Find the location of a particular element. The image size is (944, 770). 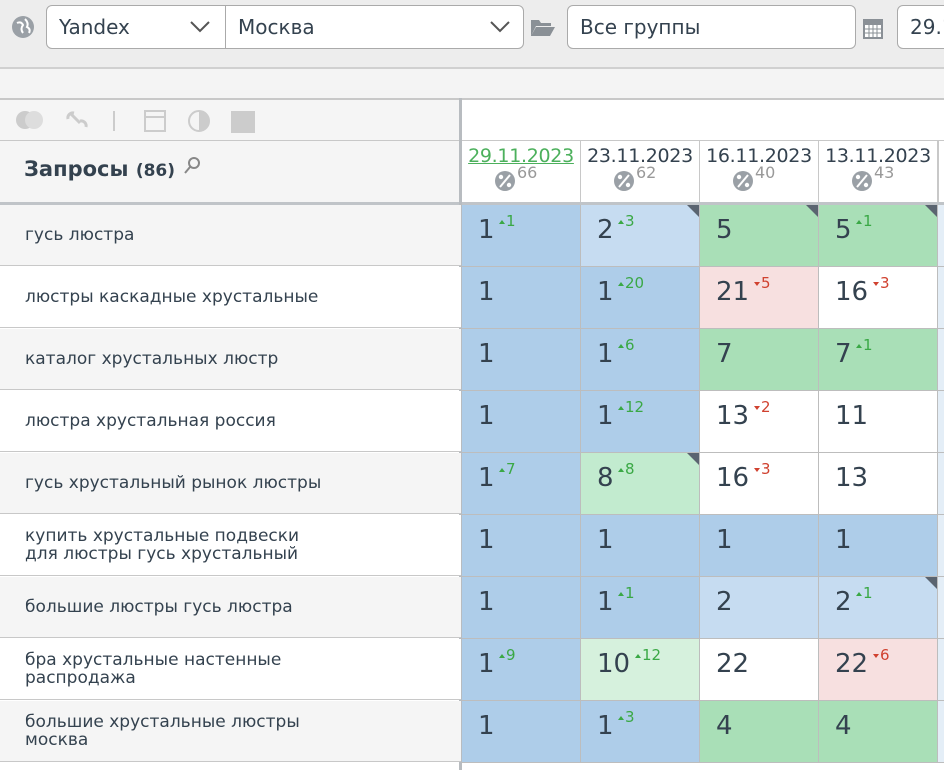

spacer-bar is located at coordinates (472, 84).